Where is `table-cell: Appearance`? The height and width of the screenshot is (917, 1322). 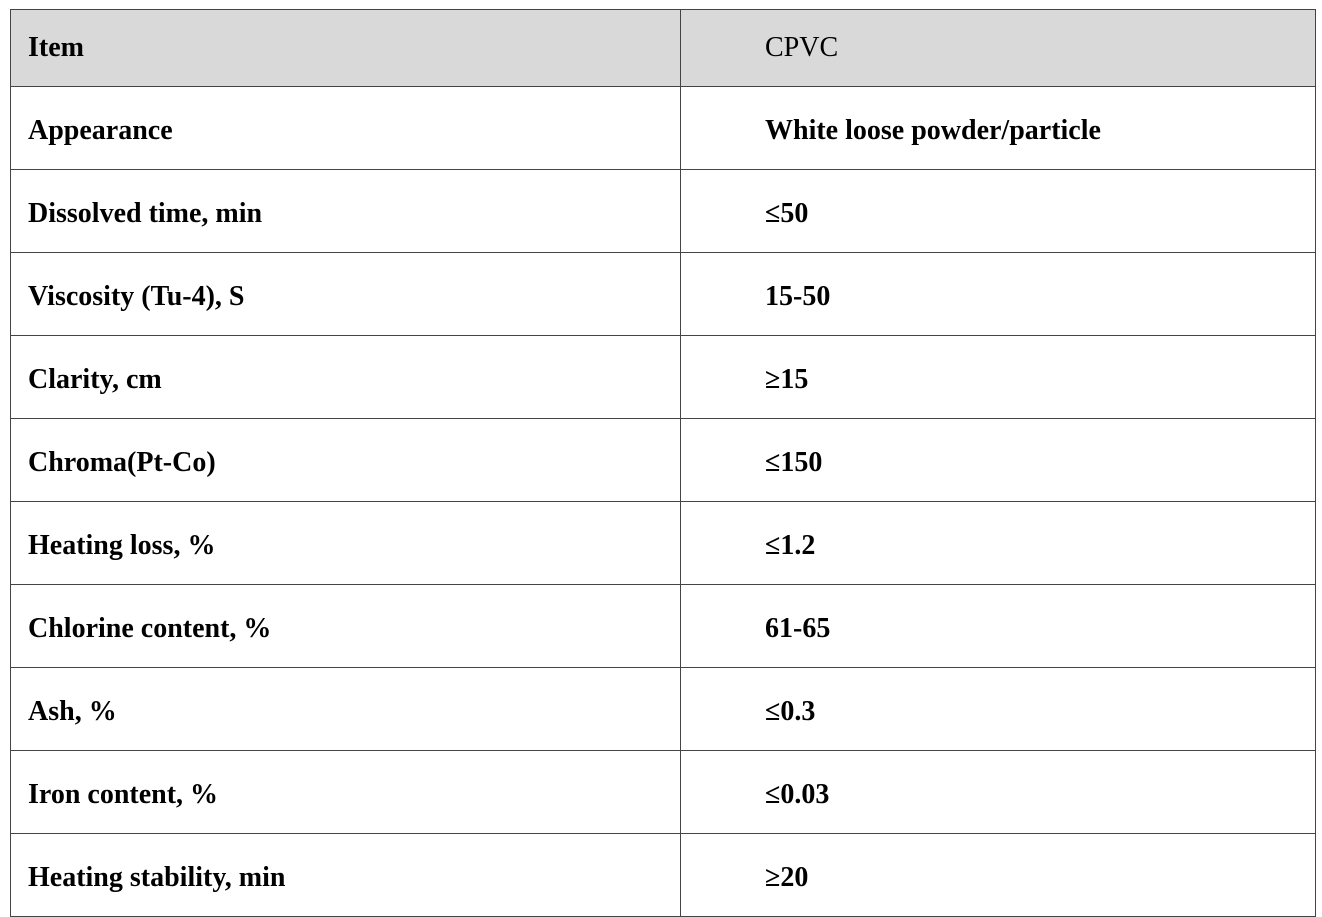
table-cell: Appearance is located at coordinates (345, 128).